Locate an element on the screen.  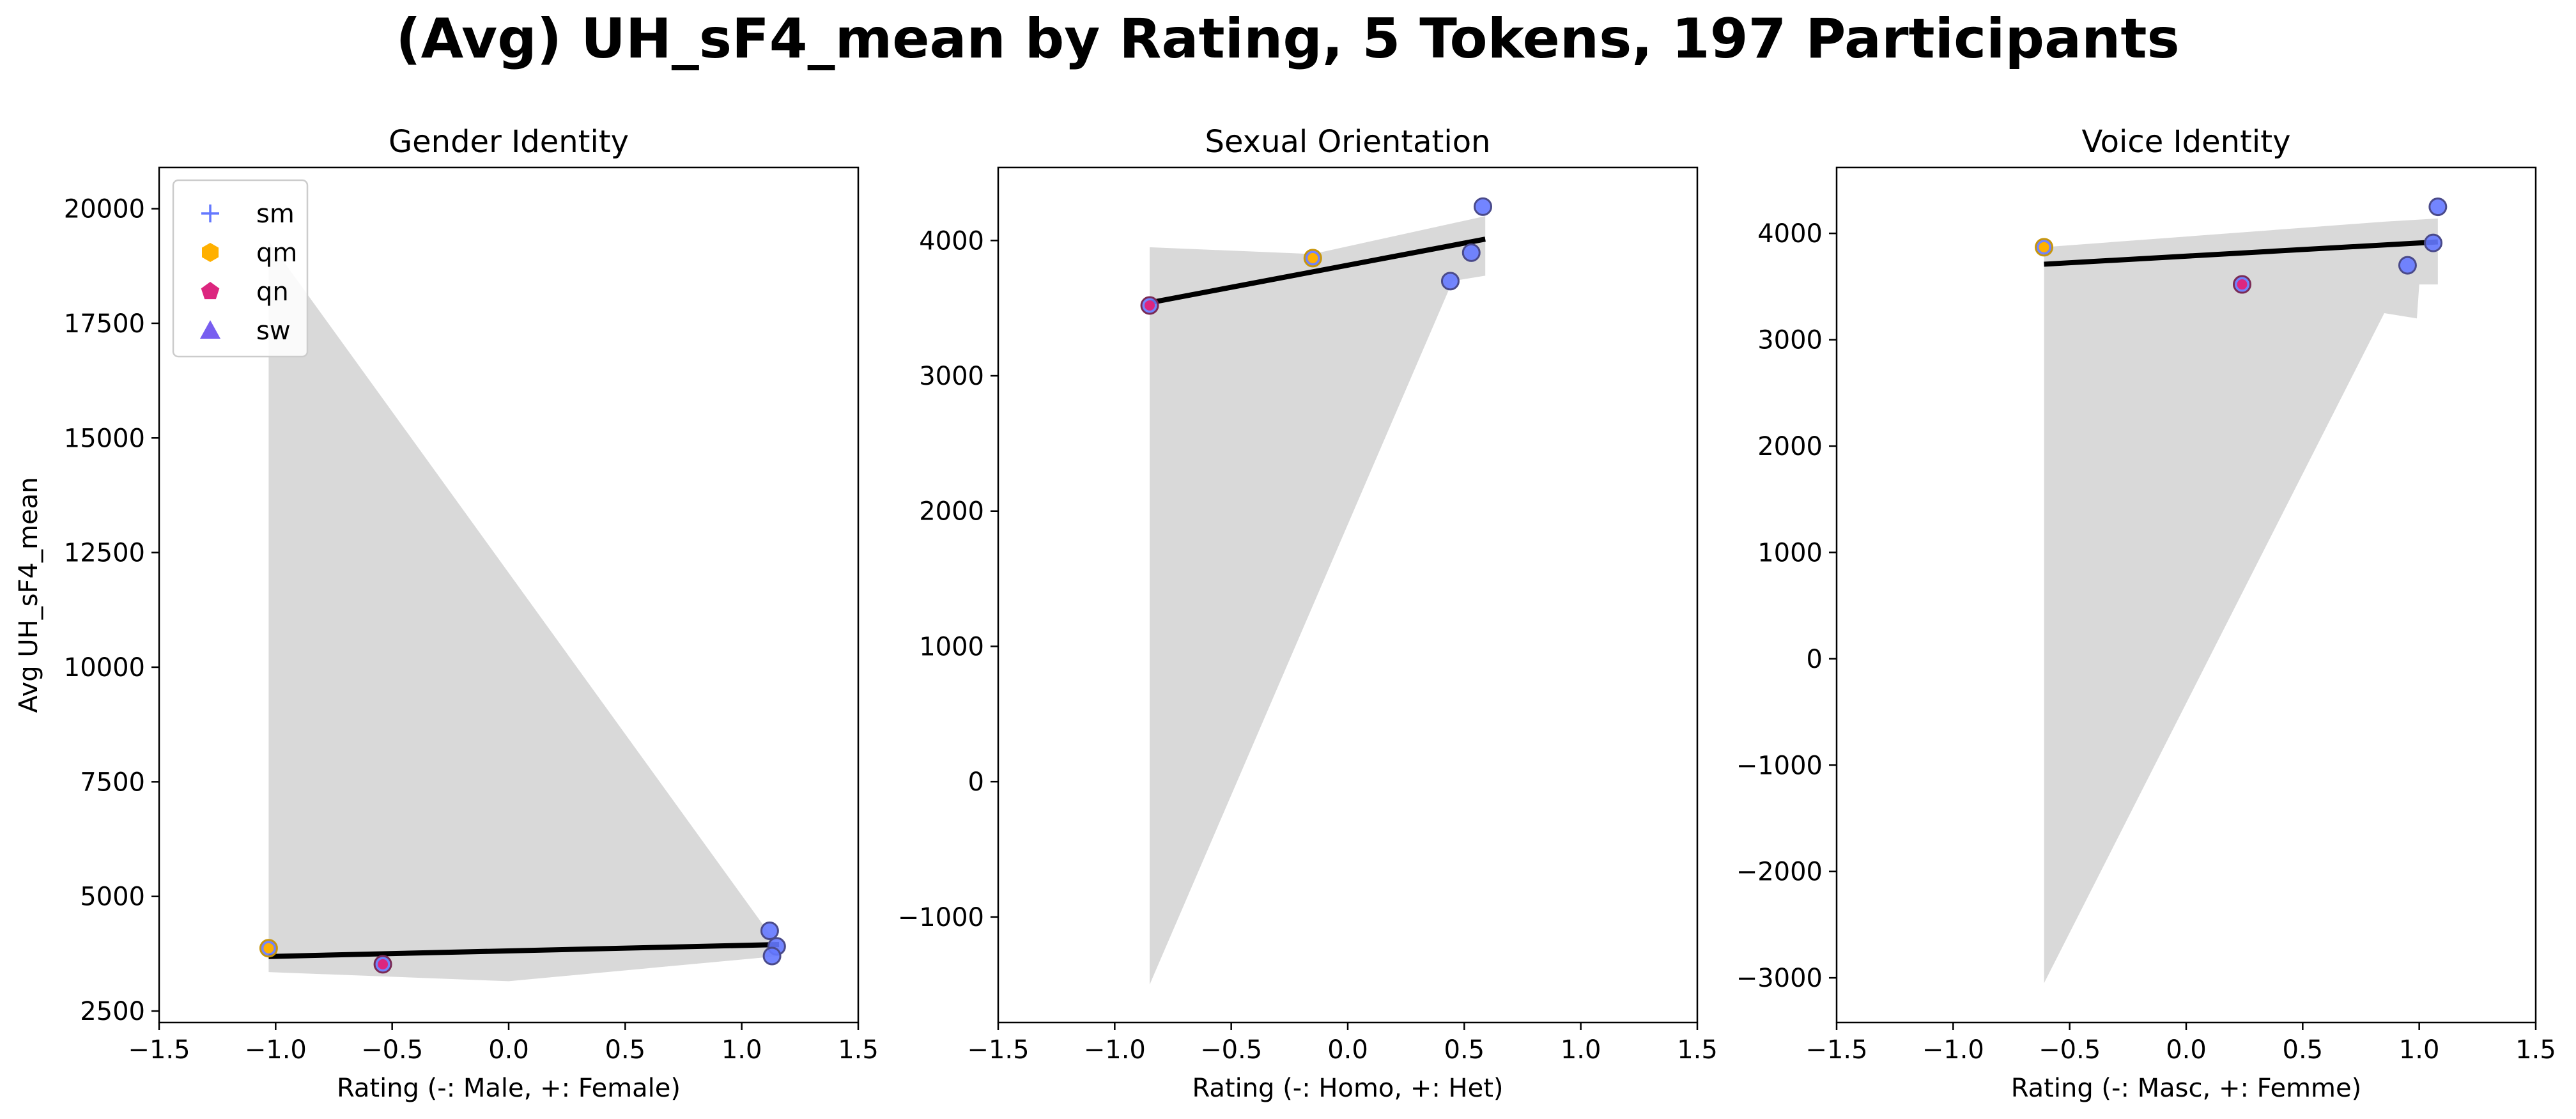
panel-title: Gender Identity is located at coordinates (509, 142).